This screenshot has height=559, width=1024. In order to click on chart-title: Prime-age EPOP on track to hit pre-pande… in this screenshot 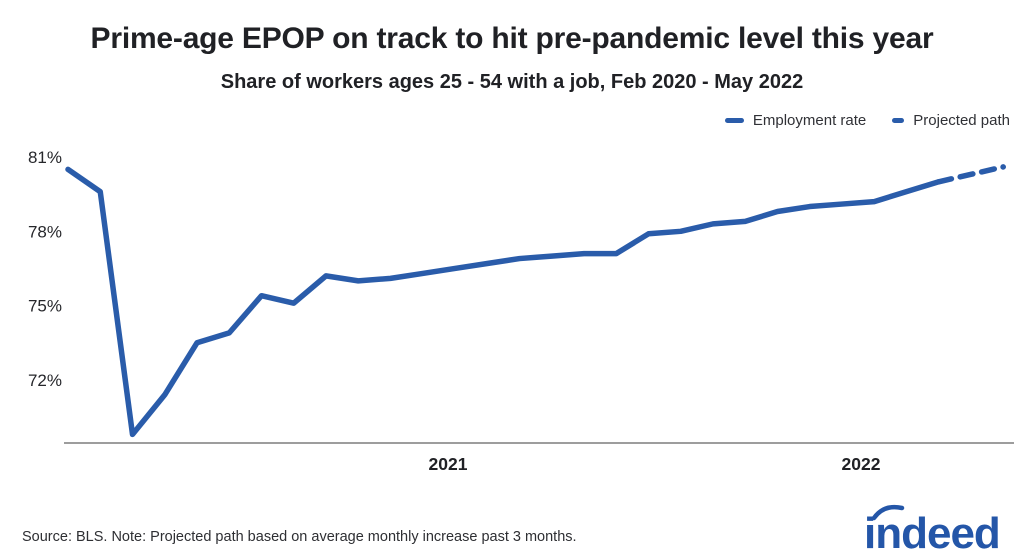, I will do `click(512, 38)`.